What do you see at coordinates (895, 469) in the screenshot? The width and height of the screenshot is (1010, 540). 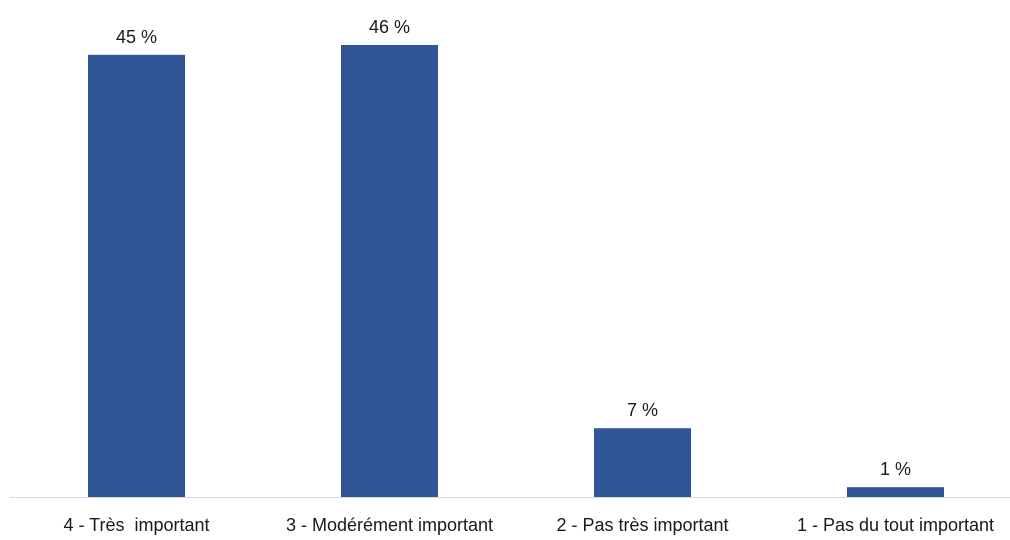 I see `data-label-4: 1 %` at bounding box center [895, 469].